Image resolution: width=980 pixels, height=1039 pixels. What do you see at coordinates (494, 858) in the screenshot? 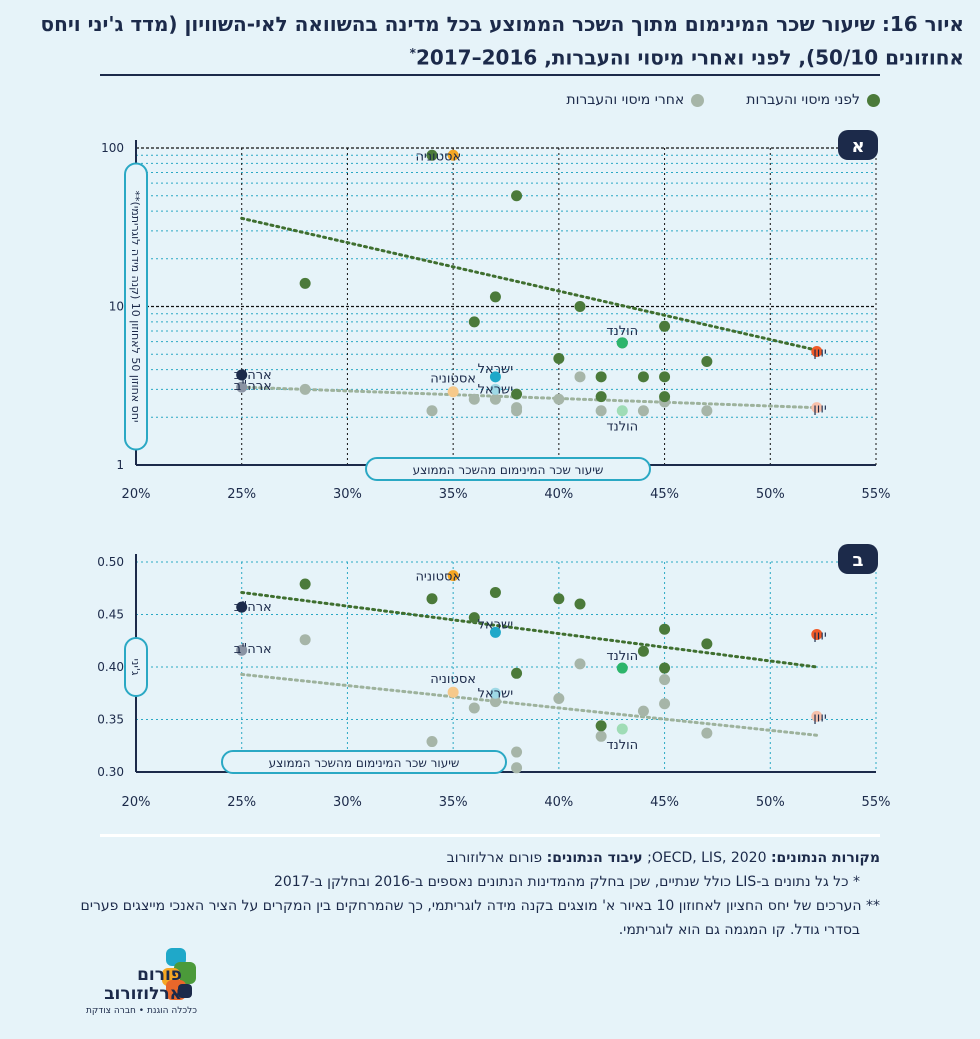
I see `processing-value: פורום ארלוזורוב` at bounding box center [494, 858].